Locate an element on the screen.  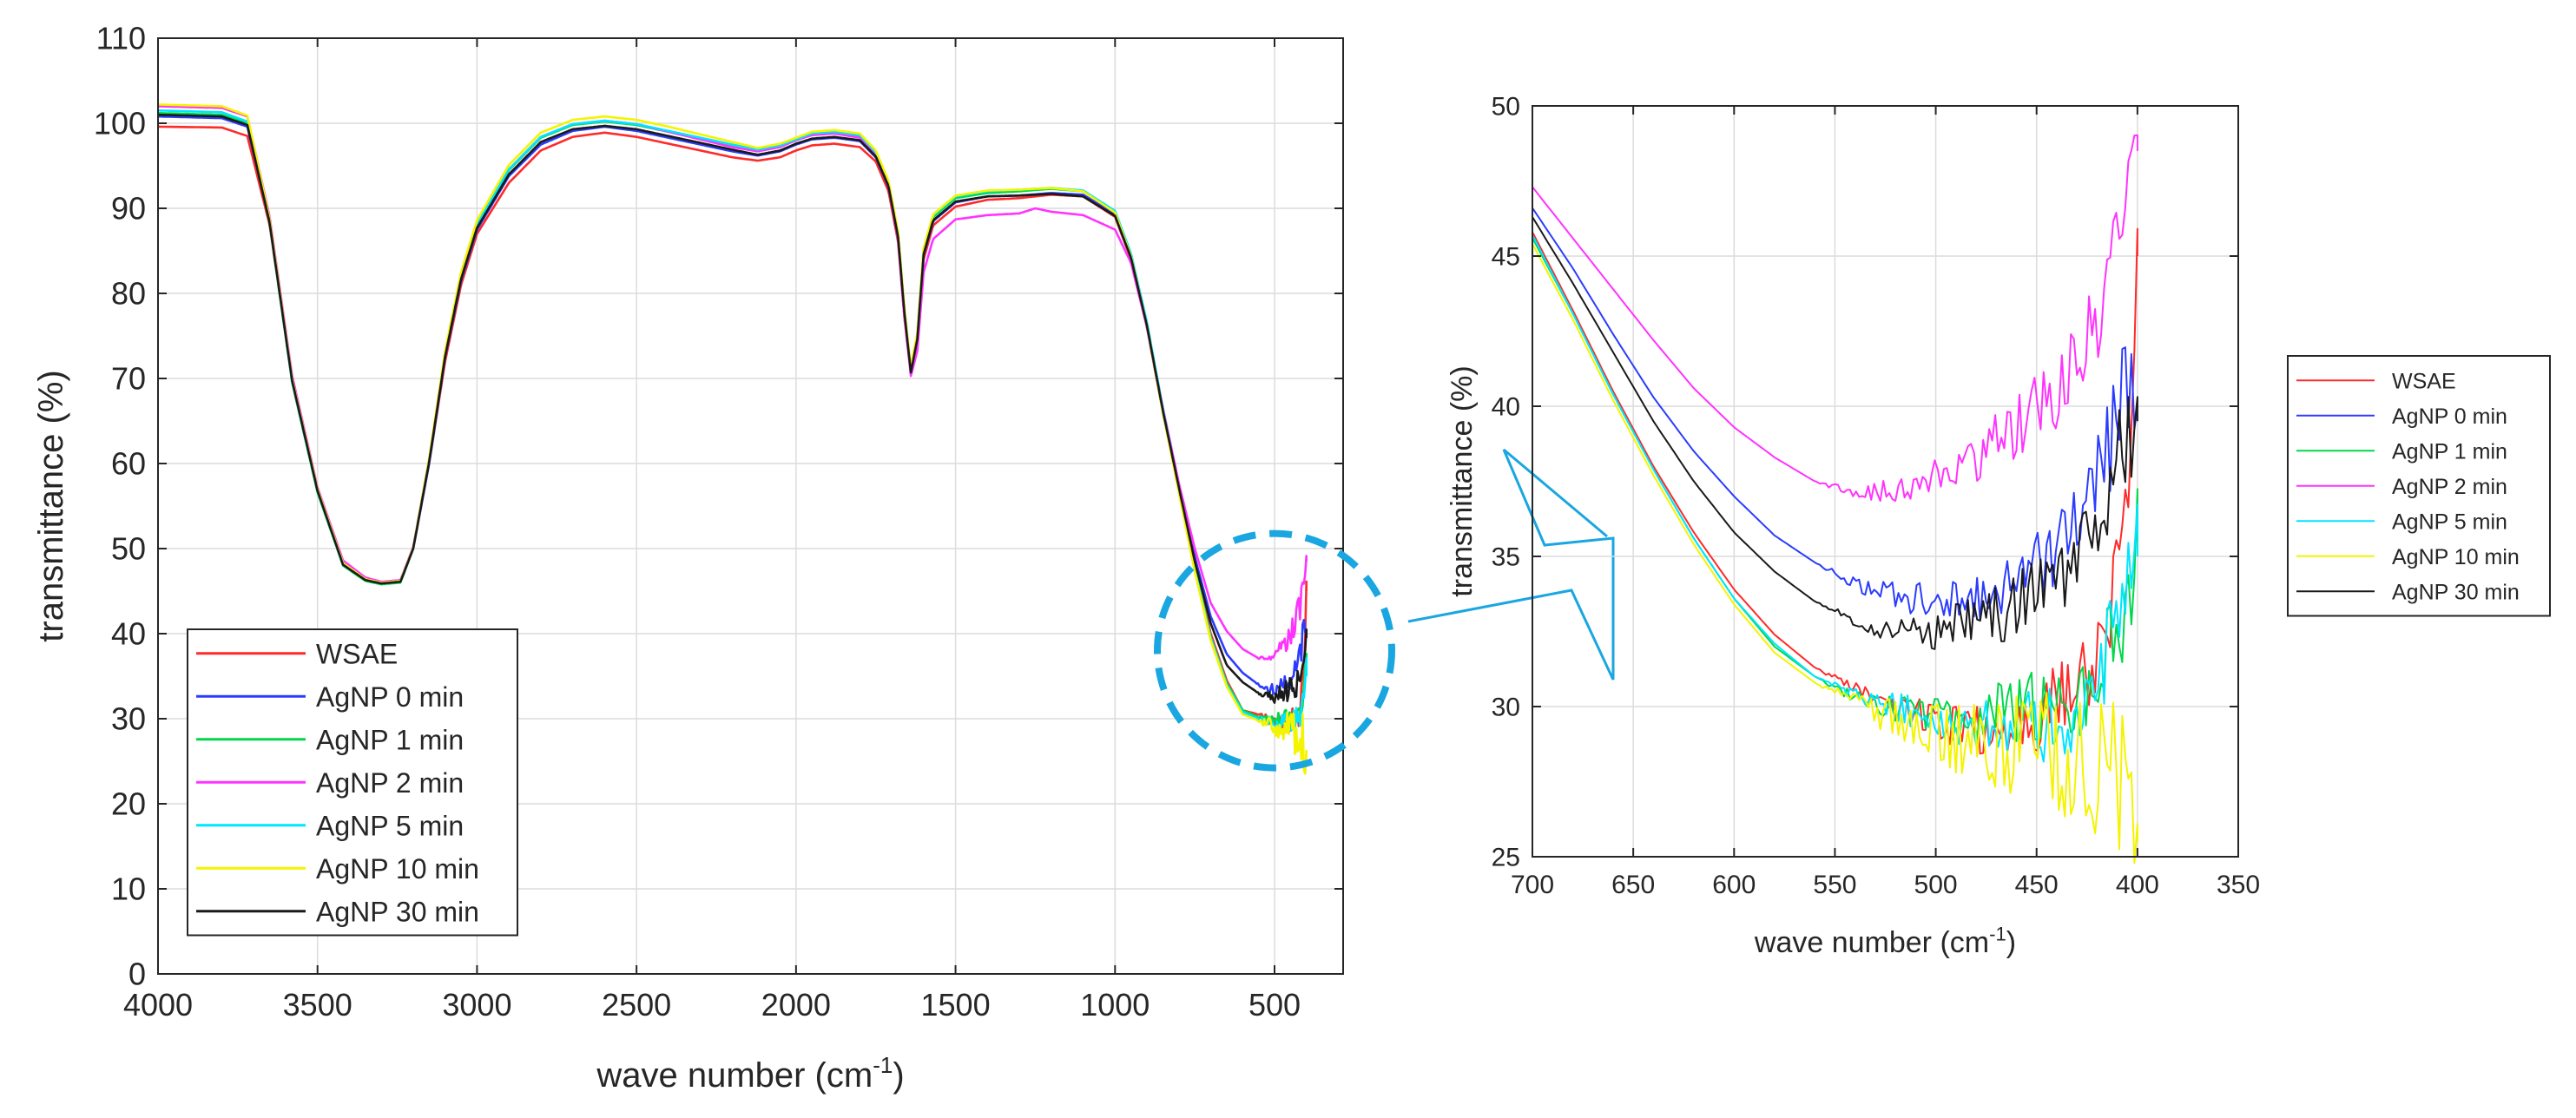
zoom-arrow is located at coordinates (1511, 564).